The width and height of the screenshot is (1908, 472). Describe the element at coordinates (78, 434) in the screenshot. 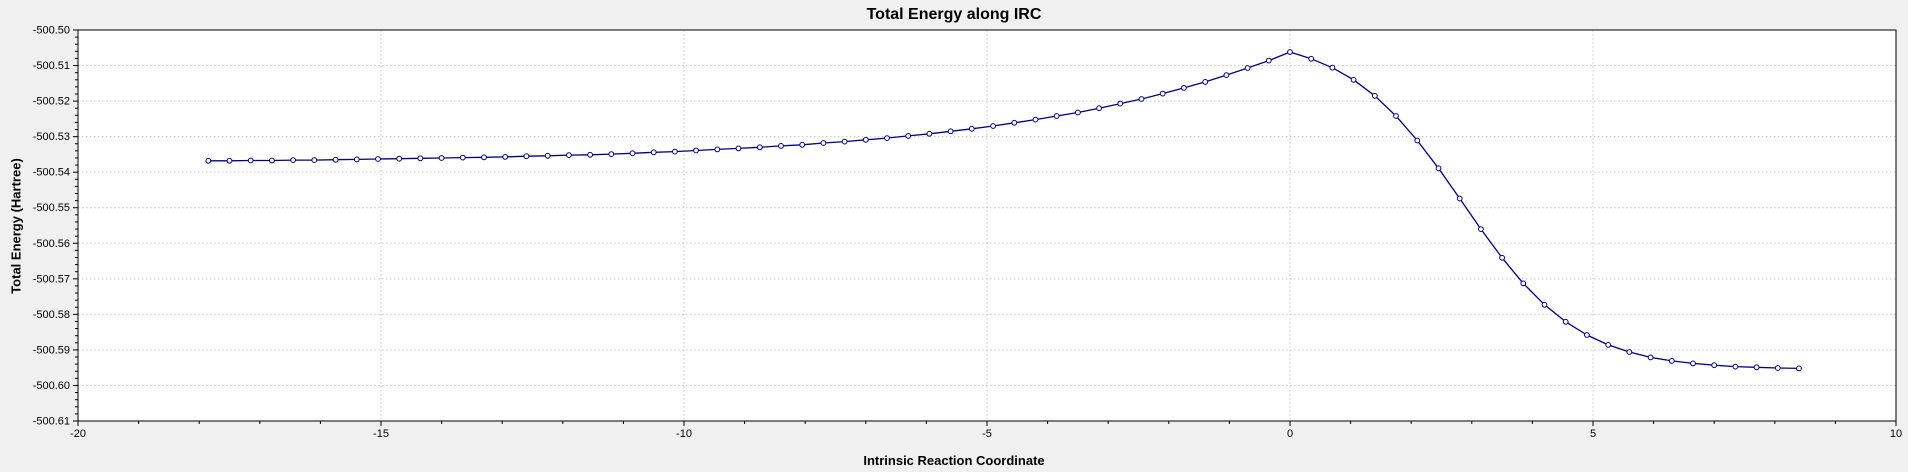

I see `x-axis-tick-label: -20` at that location.